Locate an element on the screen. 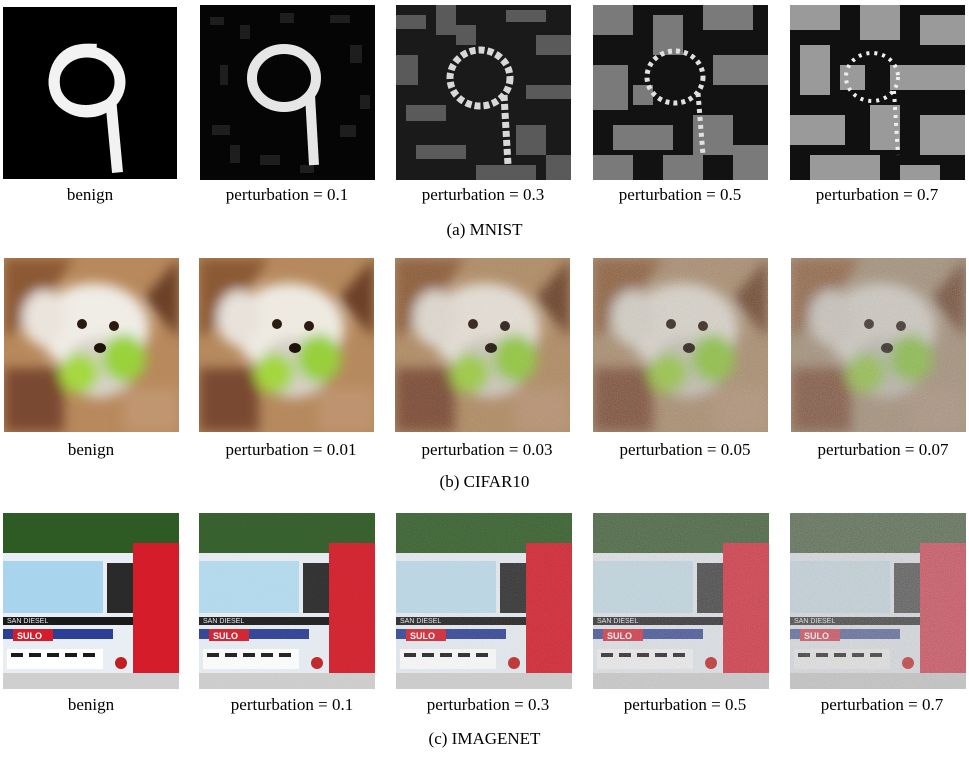 This screenshot has height=757, width=969. imagenet-label-2: perturbation = 0.3 is located at coordinates (488, 704).